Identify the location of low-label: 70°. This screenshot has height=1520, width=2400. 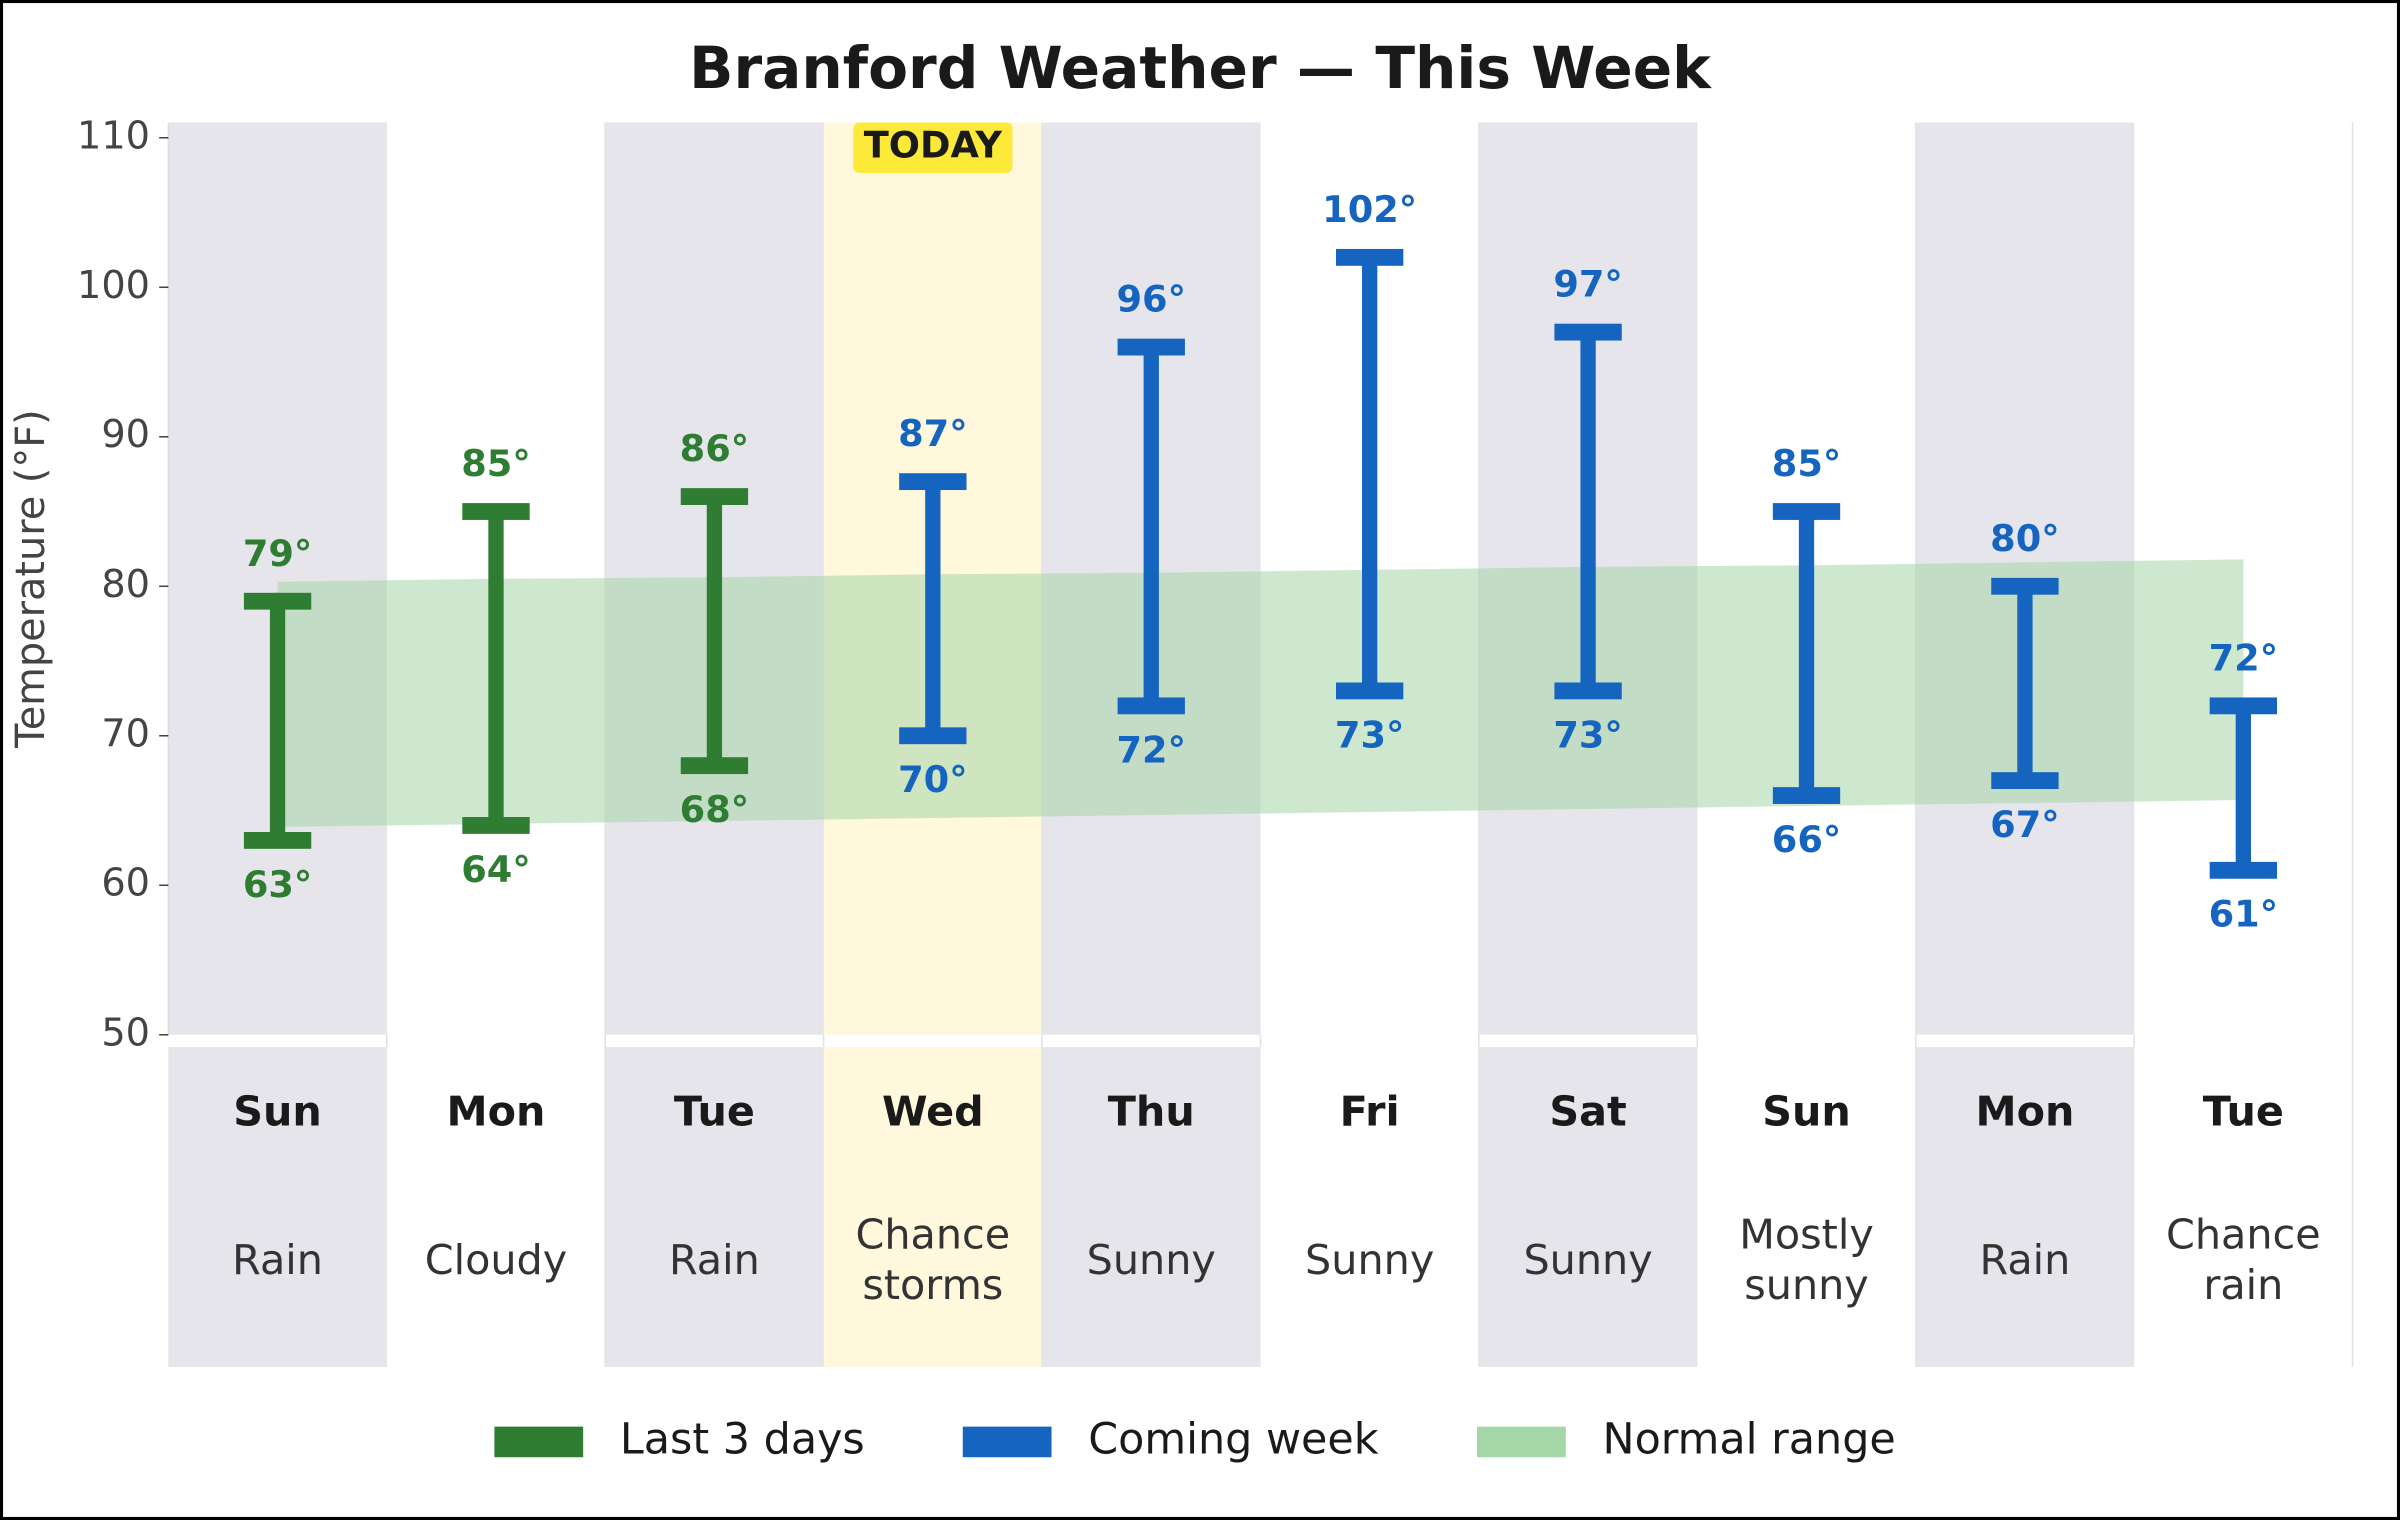
(932, 779).